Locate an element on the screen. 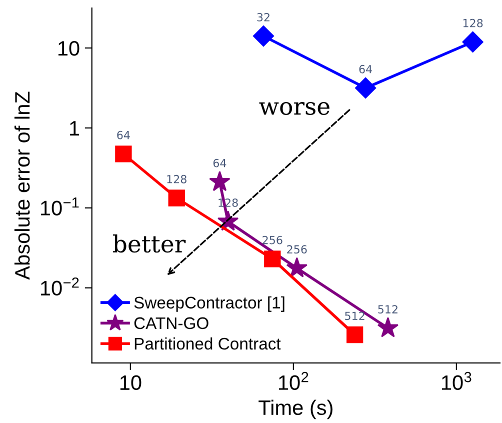  x-tick-label: 10 is located at coordinates (131, 382).